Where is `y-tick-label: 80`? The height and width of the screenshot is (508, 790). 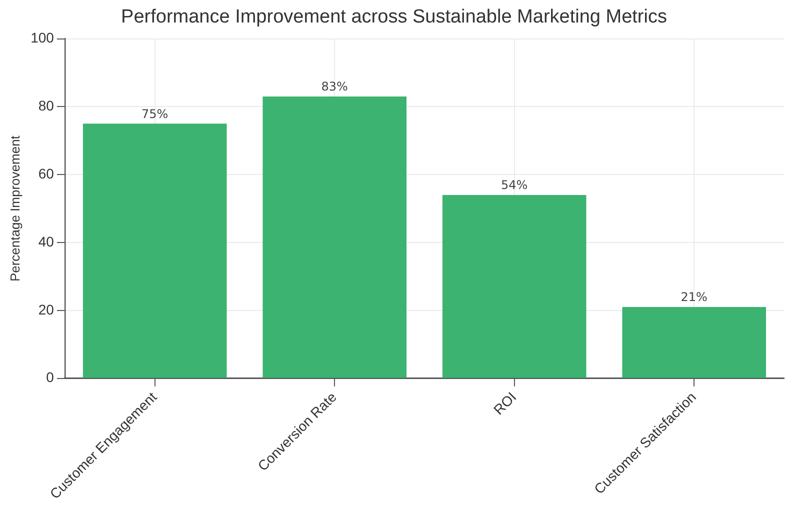
y-tick-label: 80 is located at coordinates (46, 106).